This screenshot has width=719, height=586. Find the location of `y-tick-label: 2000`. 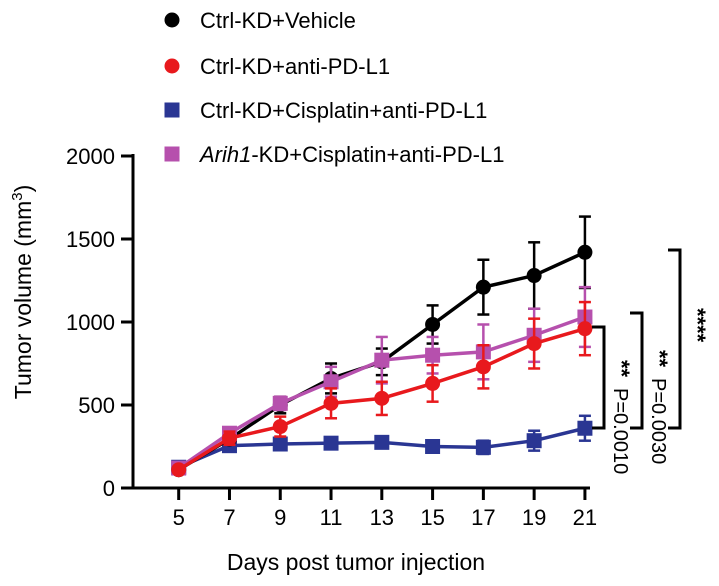

y-tick-label: 2000 is located at coordinates (90, 156).